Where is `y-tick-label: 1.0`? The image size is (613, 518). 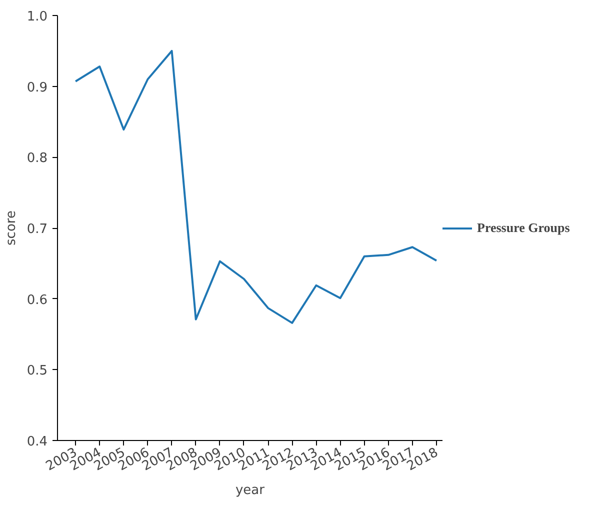
y-tick-label: 1.0 is located at coordinates (37, 17).